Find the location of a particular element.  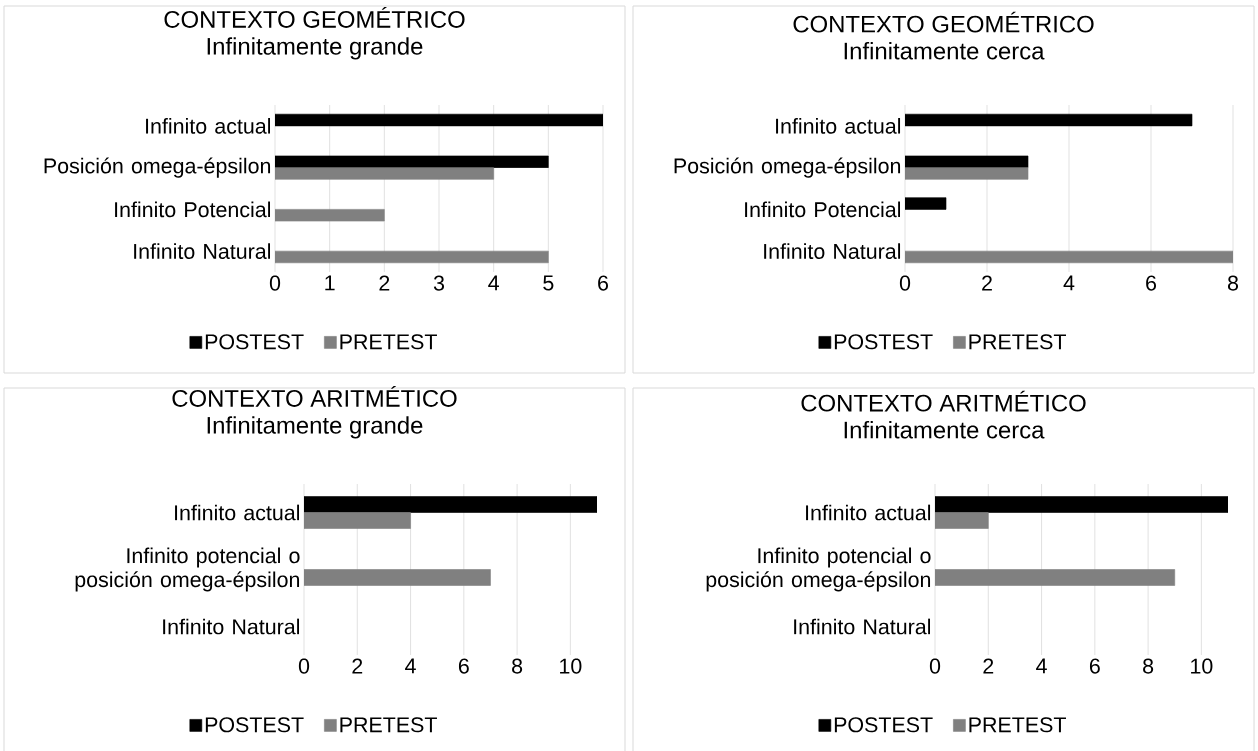

x-tick-label: 5 is located at coordinates (548, 283).